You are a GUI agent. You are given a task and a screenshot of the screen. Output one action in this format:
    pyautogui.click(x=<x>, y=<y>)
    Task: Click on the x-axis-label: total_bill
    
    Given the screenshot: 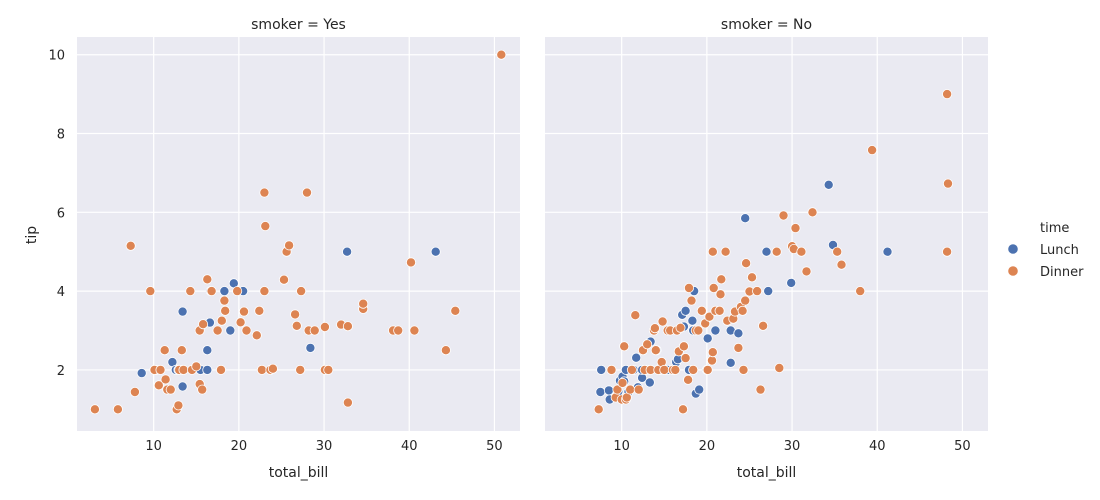 What is the action you would take?
    pyautogui.click(x=767, y=473)
    